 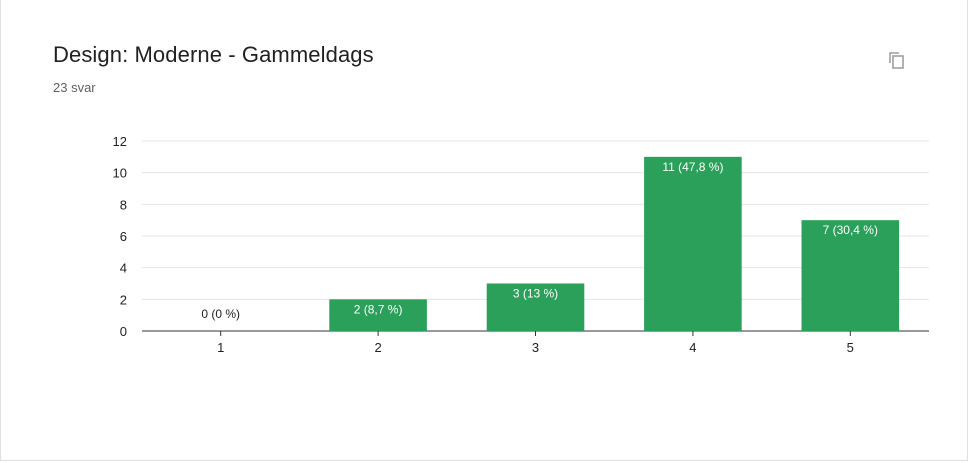 What do you see at coordinates (123, 204) in the screenshot?
I see `y-tick-label: 8` at bounding box center [123, 204].